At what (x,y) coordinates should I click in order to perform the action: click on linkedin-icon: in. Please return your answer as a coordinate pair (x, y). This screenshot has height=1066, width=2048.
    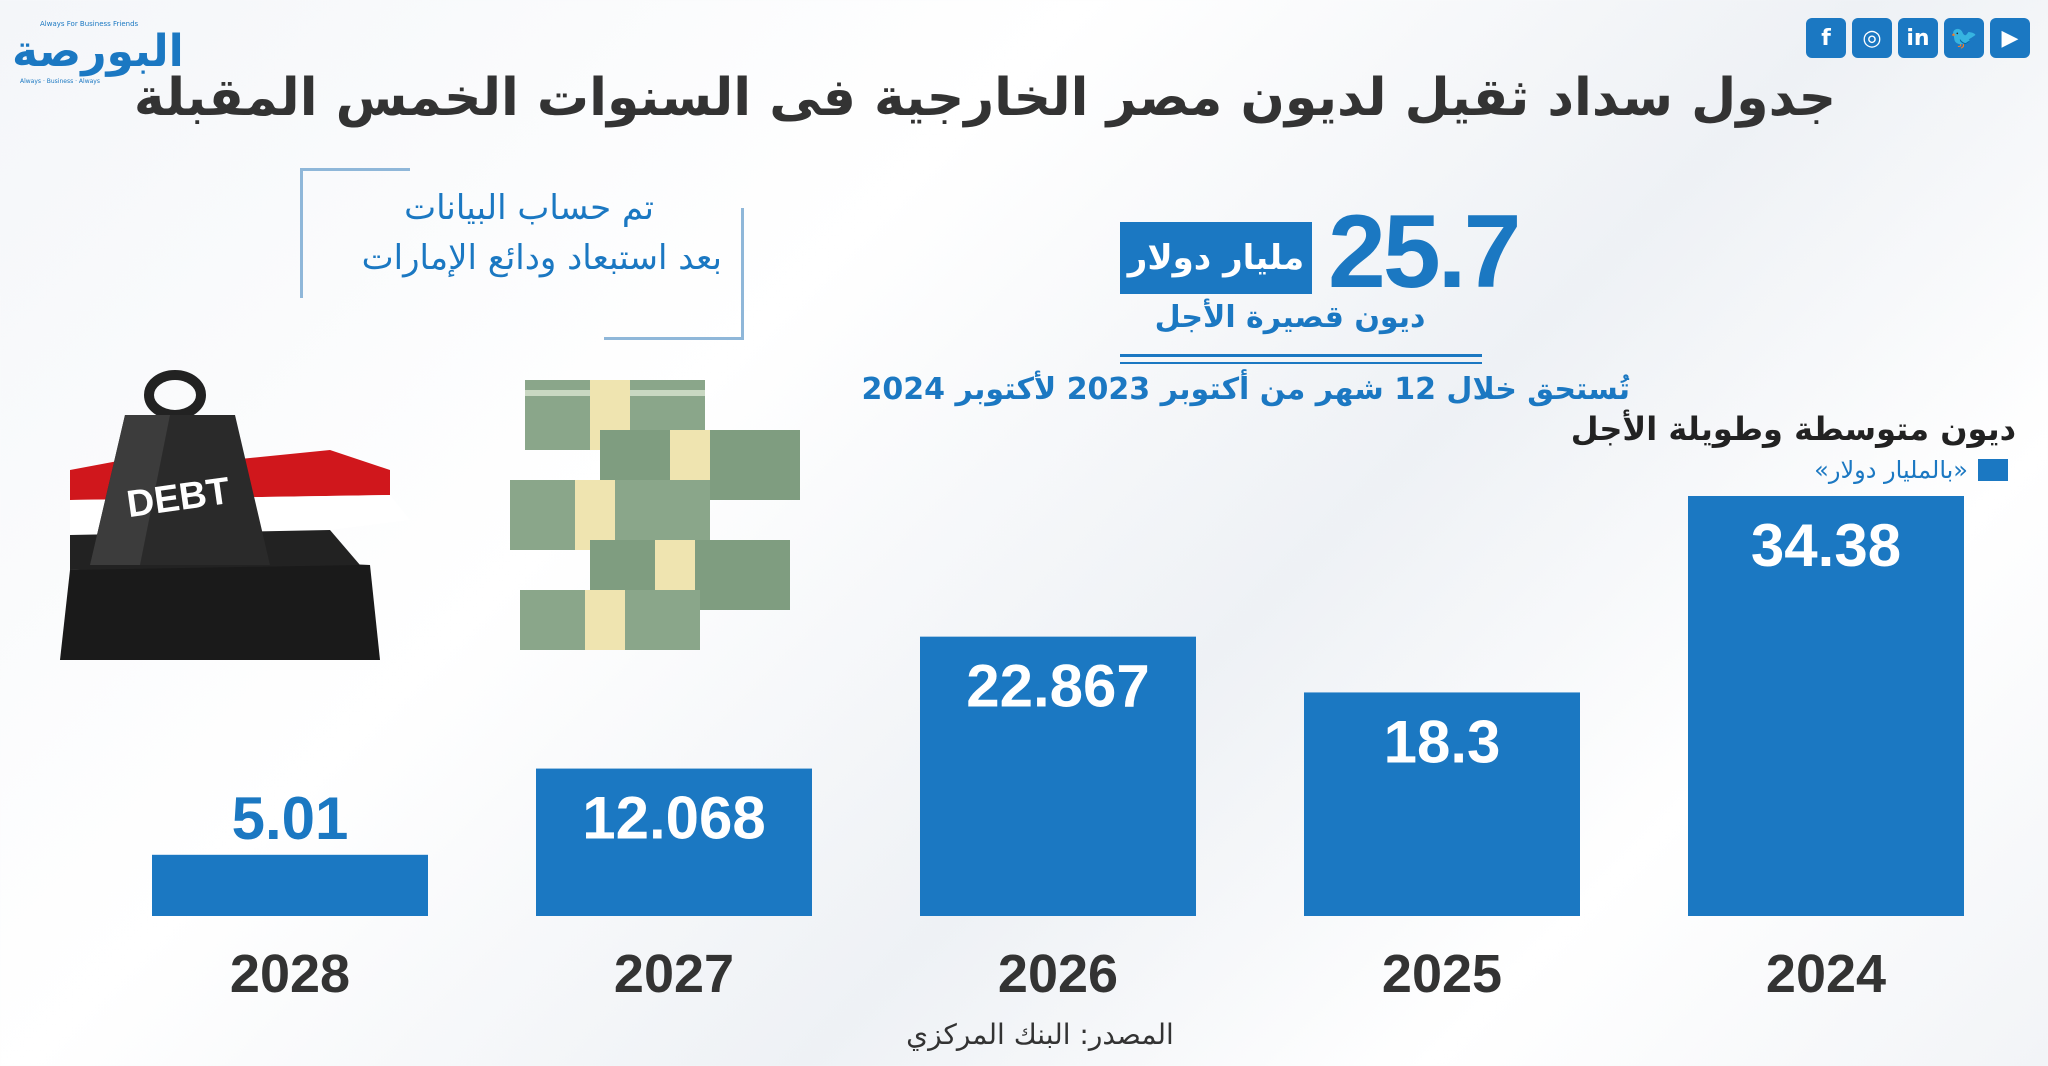
    Looking at the image, I should click on (1918, 38).